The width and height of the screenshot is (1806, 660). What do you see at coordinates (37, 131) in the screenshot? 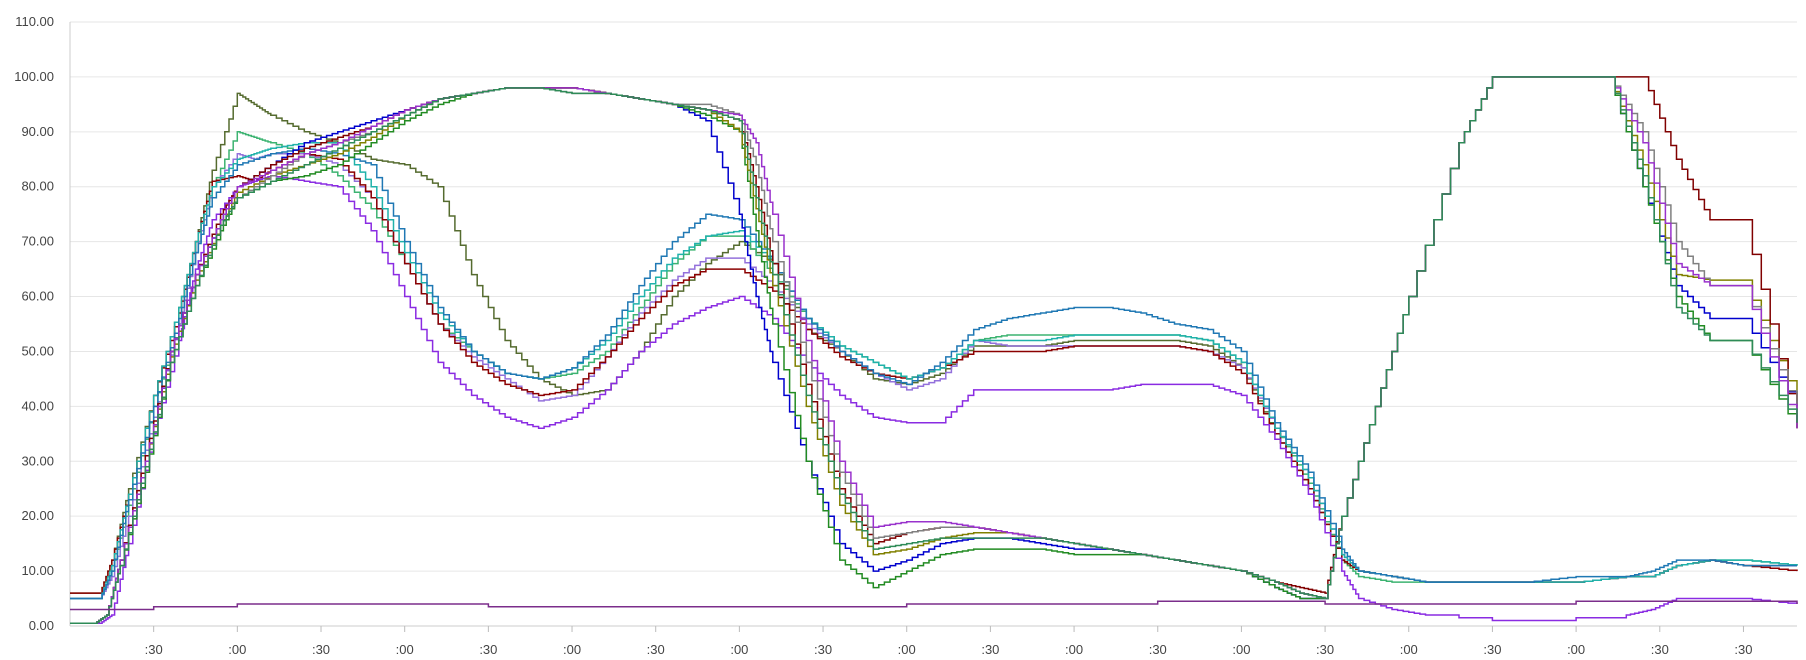
I see `y-tick-label: 90.00` at bounding box center [37, 131].